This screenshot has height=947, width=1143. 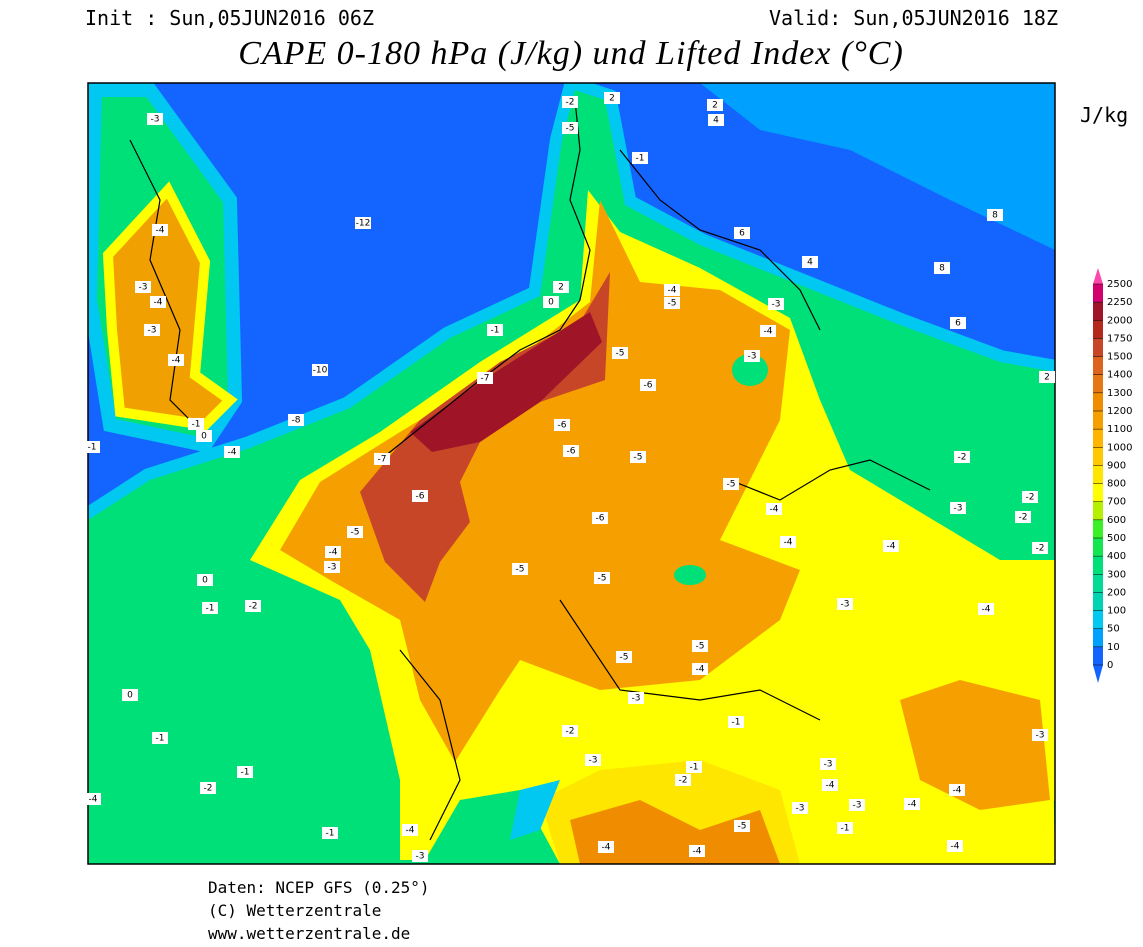 I want to click on unit-label: J/kg, so click(x=1104, y=115).